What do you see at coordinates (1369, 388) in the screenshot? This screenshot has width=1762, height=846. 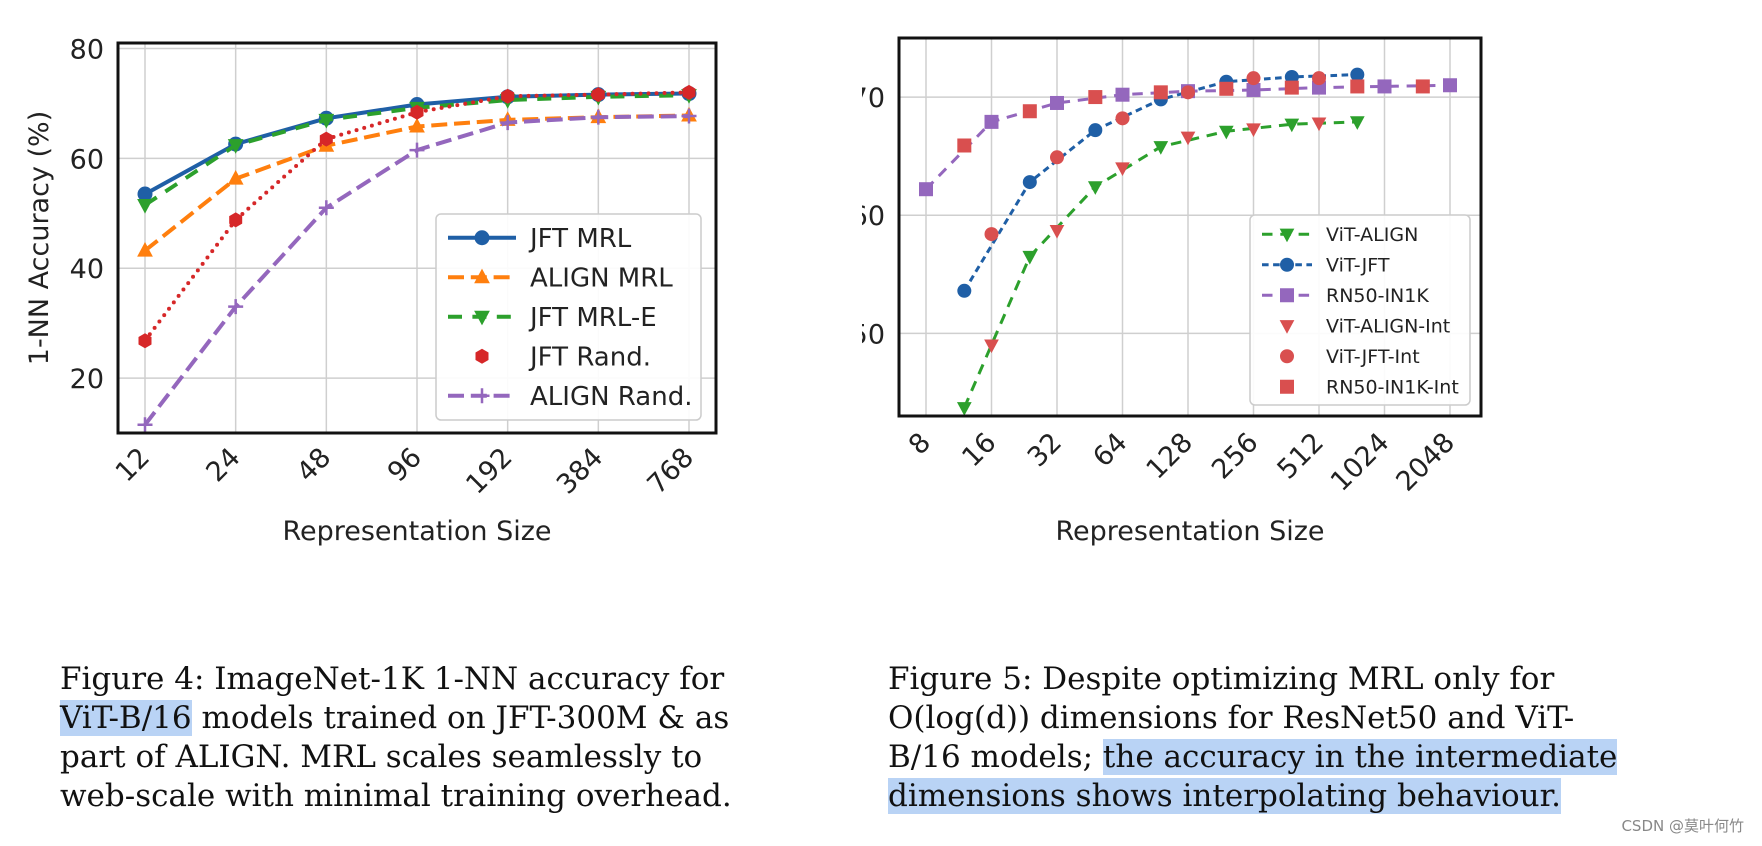 I see `legend-entry: RN50-IN1K-Int` at bounding box center [1369, 388].